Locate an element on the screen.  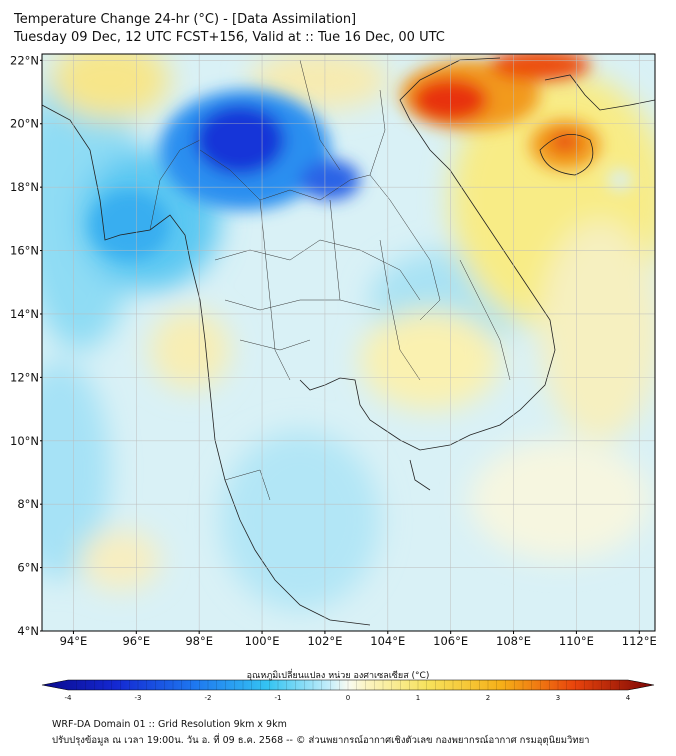
colorbar-tick-label: 1 is located at coordinates (418, 697).